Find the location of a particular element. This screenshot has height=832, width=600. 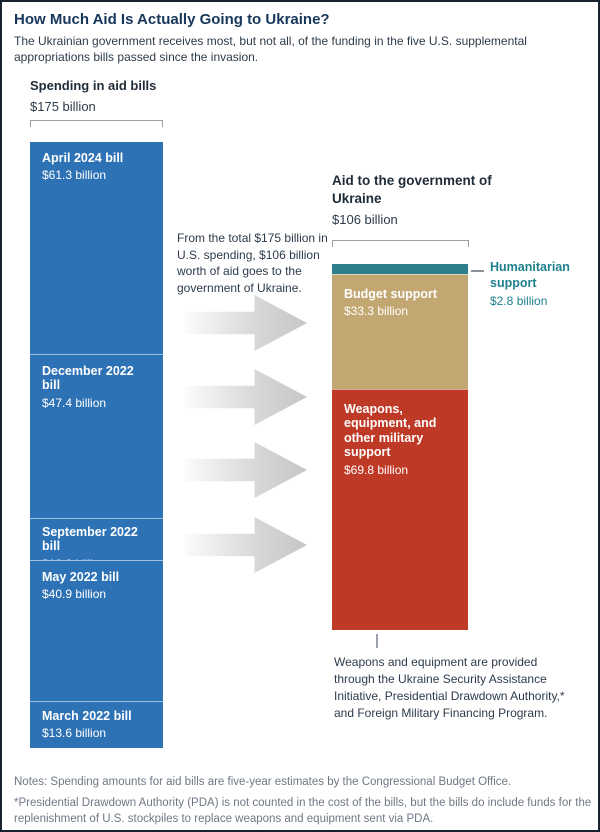

left-bar-title: Spending in aid bills is located at coordinates (93, 85).